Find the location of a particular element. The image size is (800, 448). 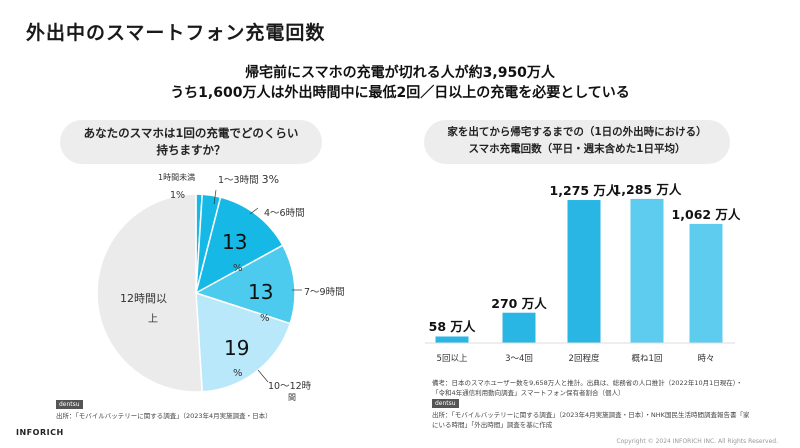

bar-value-label: 58 万人 is located at coordinates (452, 327).